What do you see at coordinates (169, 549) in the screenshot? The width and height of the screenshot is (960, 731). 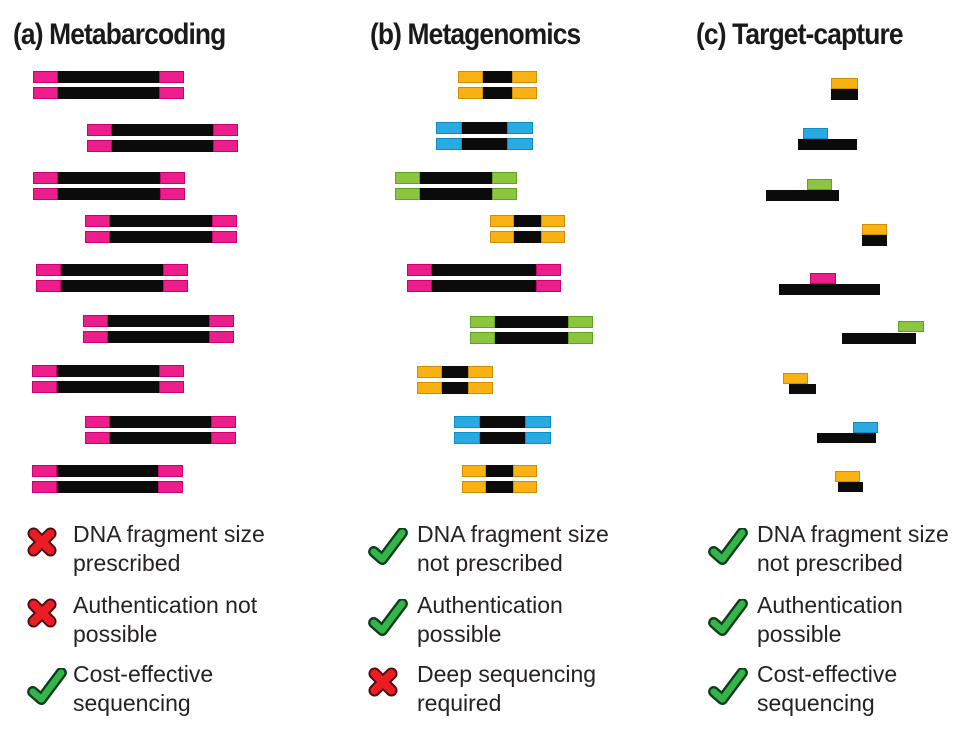 I see `bullet-text: DNA fragment size prescribed` at bounding box center [169, 549].